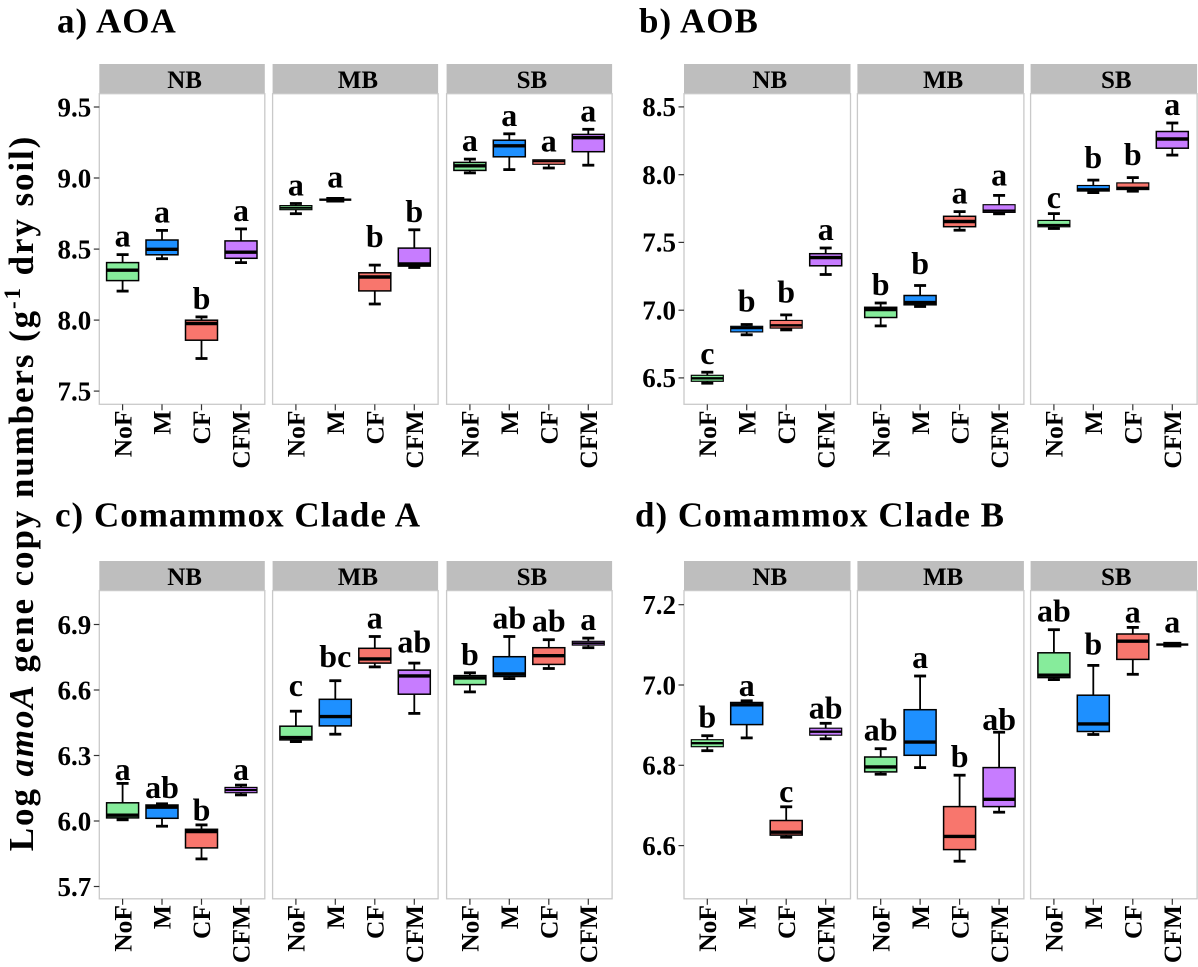 Image resolution: width=1198 pixels, height=967 pixels. Describe the element at coordinates (659, 766) in the screenshot. I see `svg-text: 6.8` at that location.